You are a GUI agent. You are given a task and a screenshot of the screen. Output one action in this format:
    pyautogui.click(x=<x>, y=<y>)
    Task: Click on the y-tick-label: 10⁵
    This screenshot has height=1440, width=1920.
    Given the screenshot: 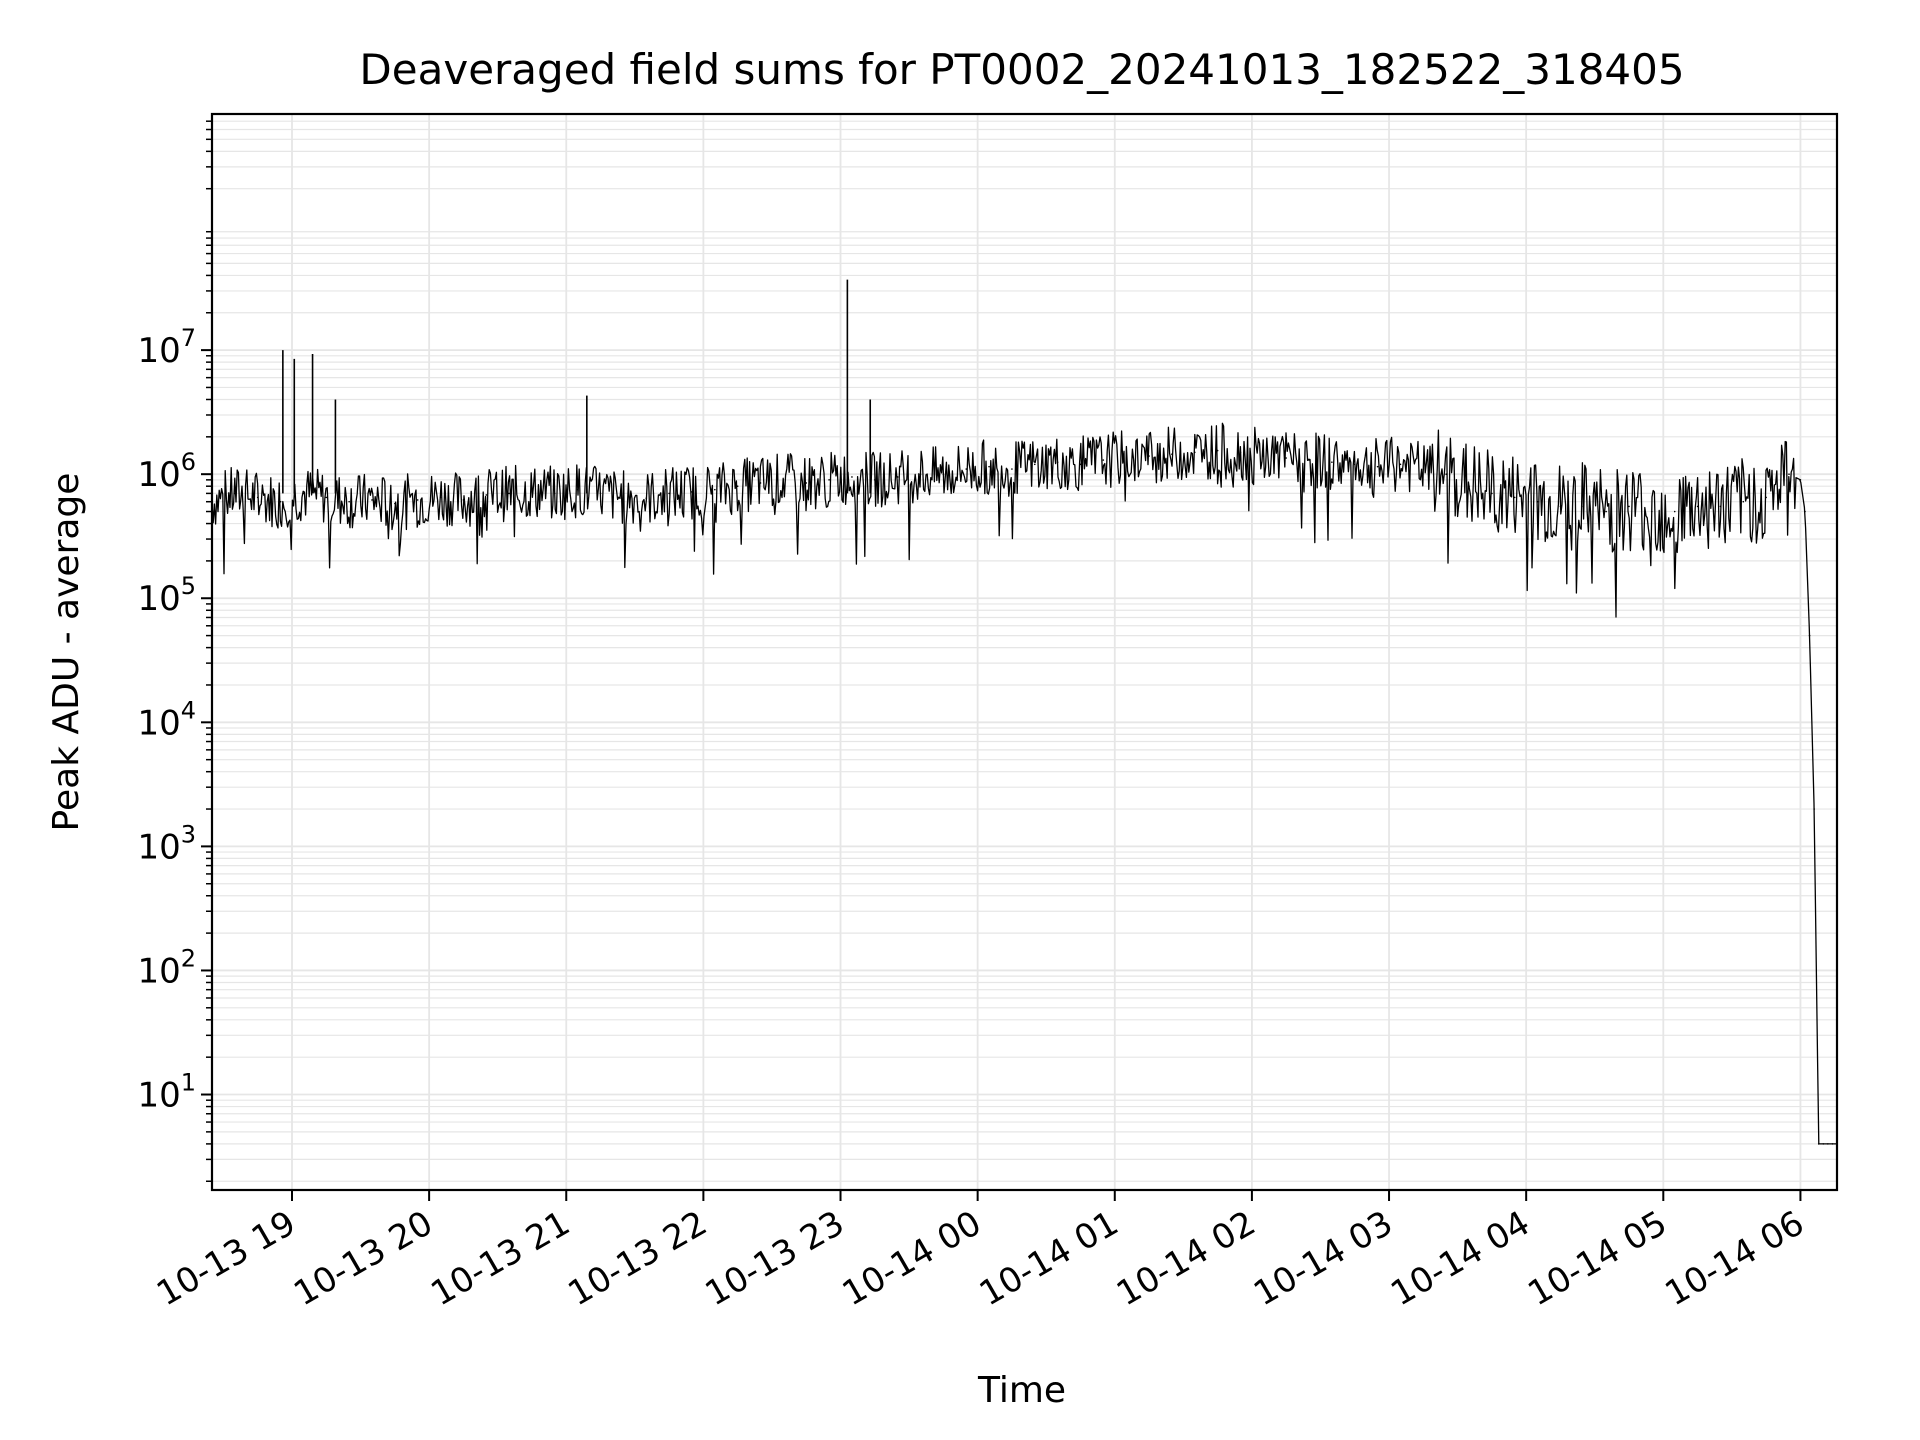 What is the action you would take?
    pyautogui.click(x=166, y=595)
    